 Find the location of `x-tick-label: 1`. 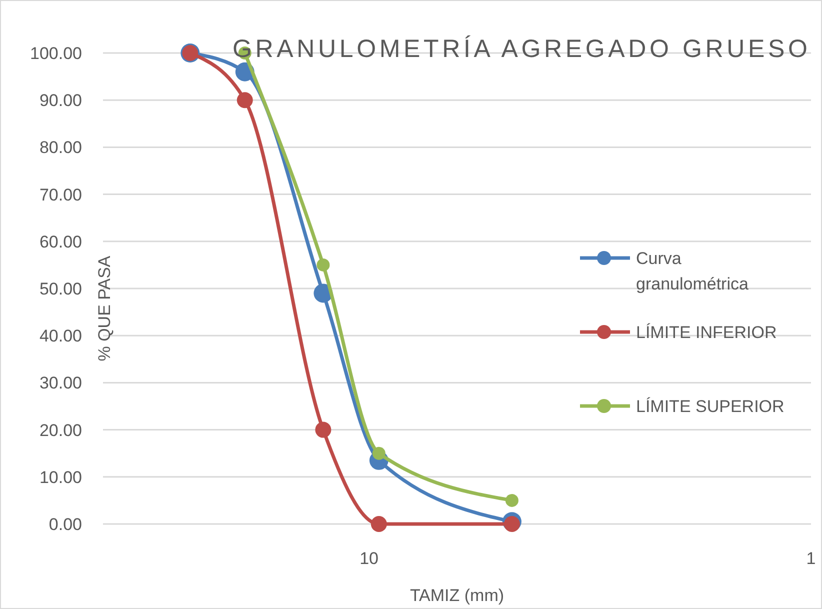

x-tick-label: 1 is located at coordinates (811, 558).